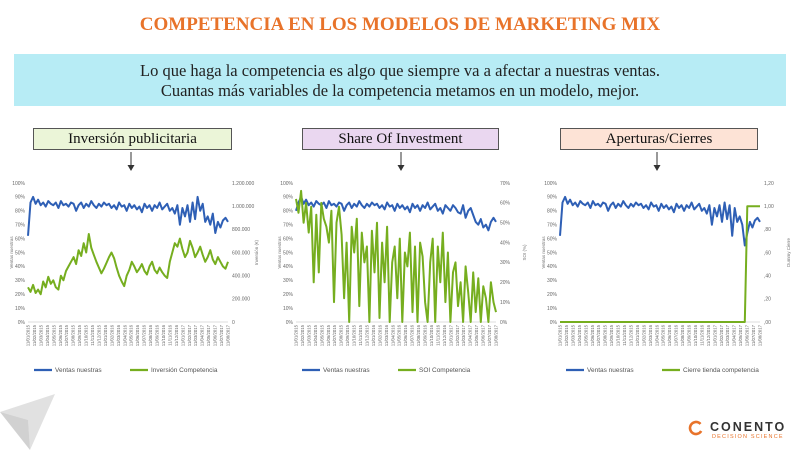 This screenshot has height=450, width=800. What do you see at coordinates (524, 252) in the screenshot?
I see `y-right-axis-title: SOI (%)` at bounding box center [524, 252].